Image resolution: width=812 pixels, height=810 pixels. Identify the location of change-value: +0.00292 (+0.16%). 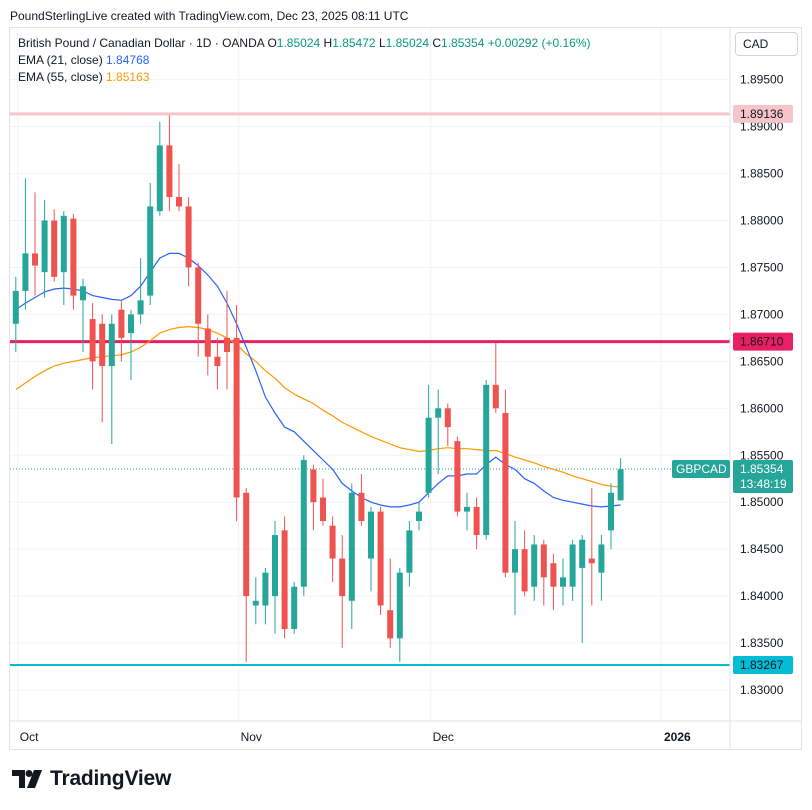
(539, 43).